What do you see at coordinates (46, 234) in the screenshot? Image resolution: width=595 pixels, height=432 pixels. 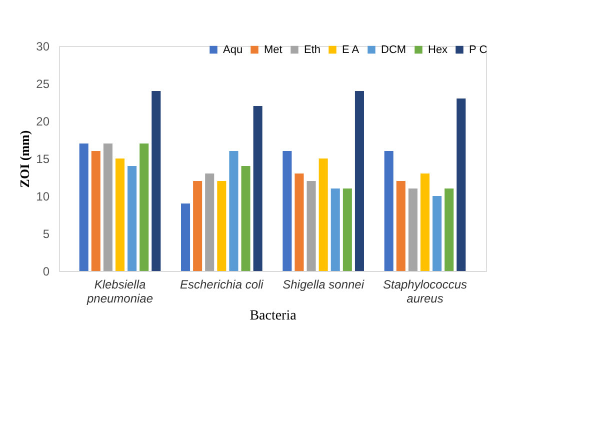 I see `y-tick-label: 5` at bounding box center [46, 234].